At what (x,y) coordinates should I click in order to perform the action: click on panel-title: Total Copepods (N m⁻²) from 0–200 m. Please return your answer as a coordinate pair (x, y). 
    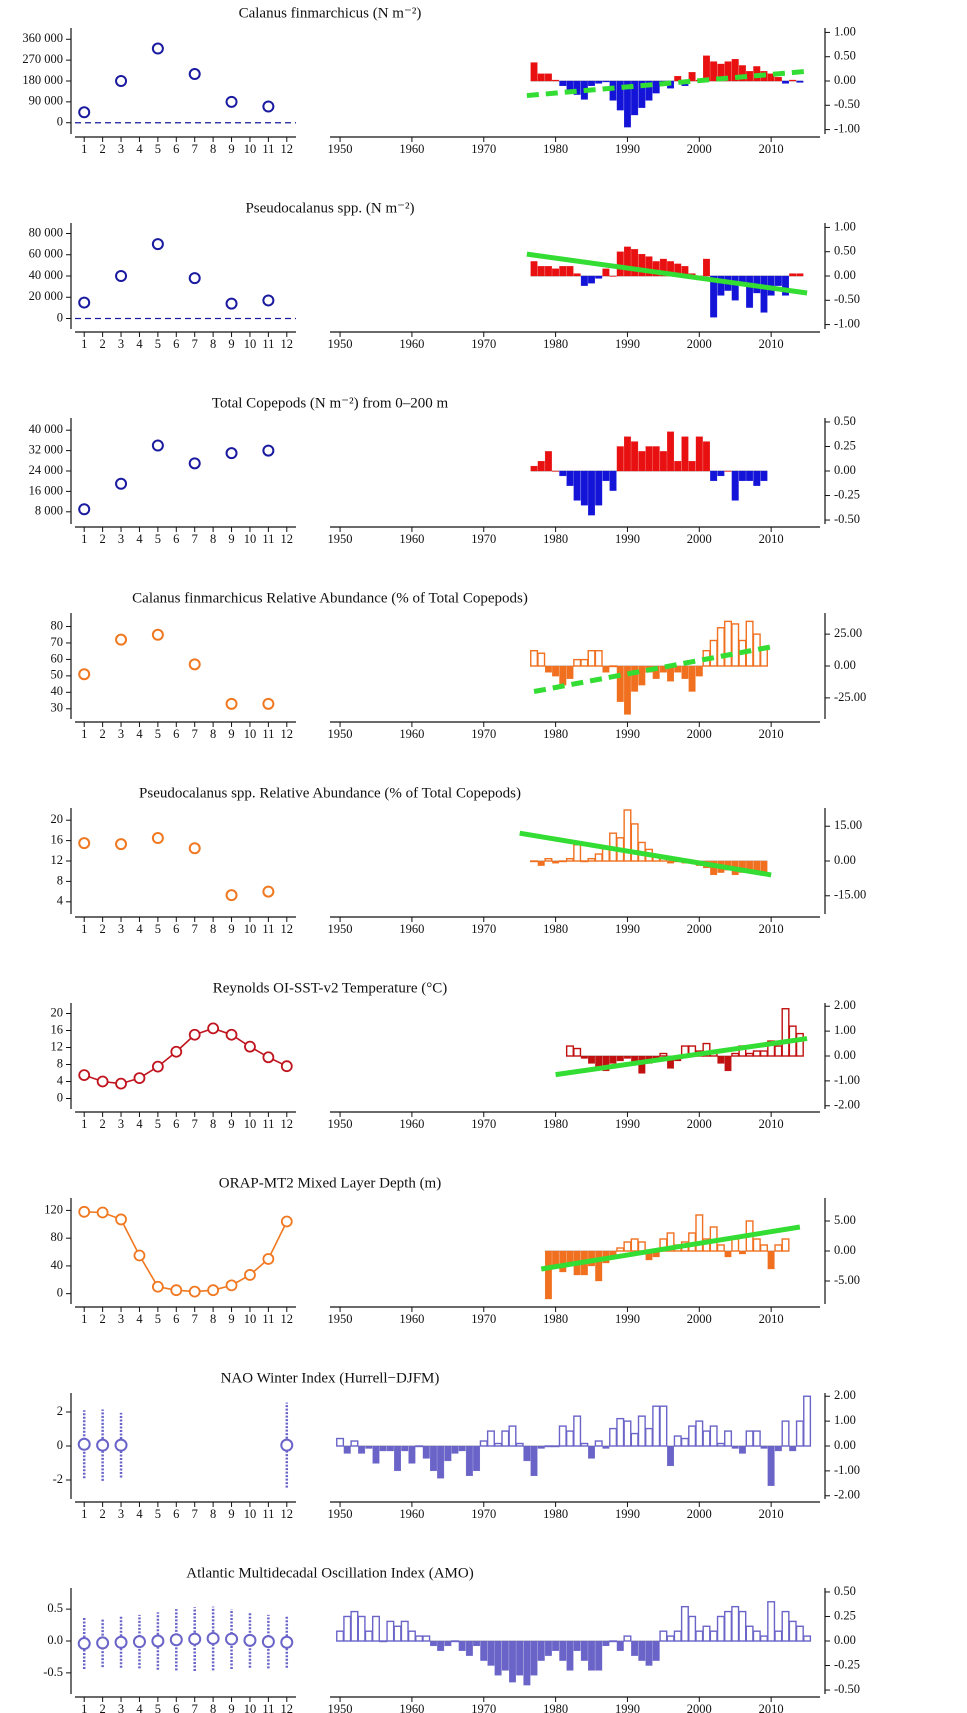
    Looking at the image, I should click on (330, 403).